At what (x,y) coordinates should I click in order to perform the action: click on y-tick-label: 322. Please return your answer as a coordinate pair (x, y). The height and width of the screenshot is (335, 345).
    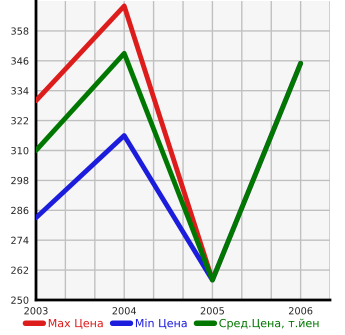
    Looking at the image, I should click on (19, 120).